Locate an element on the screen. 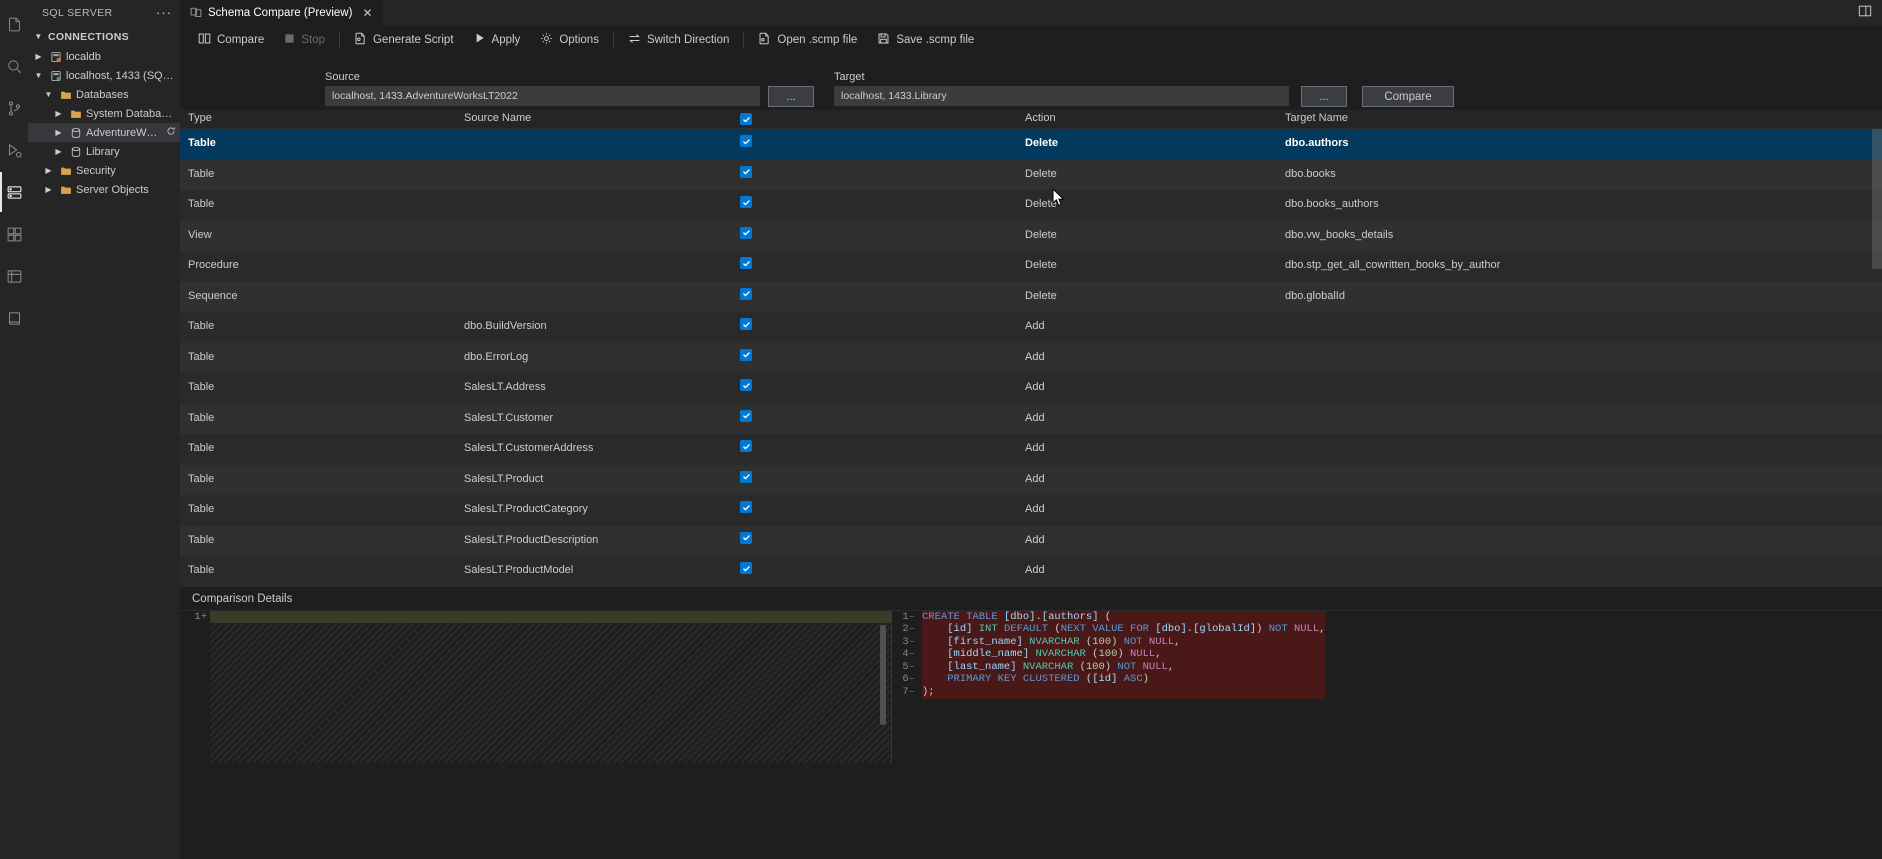 This screenshot has height=859, width=1882. diff-overview-ruler is located at coordinates (883, 674).